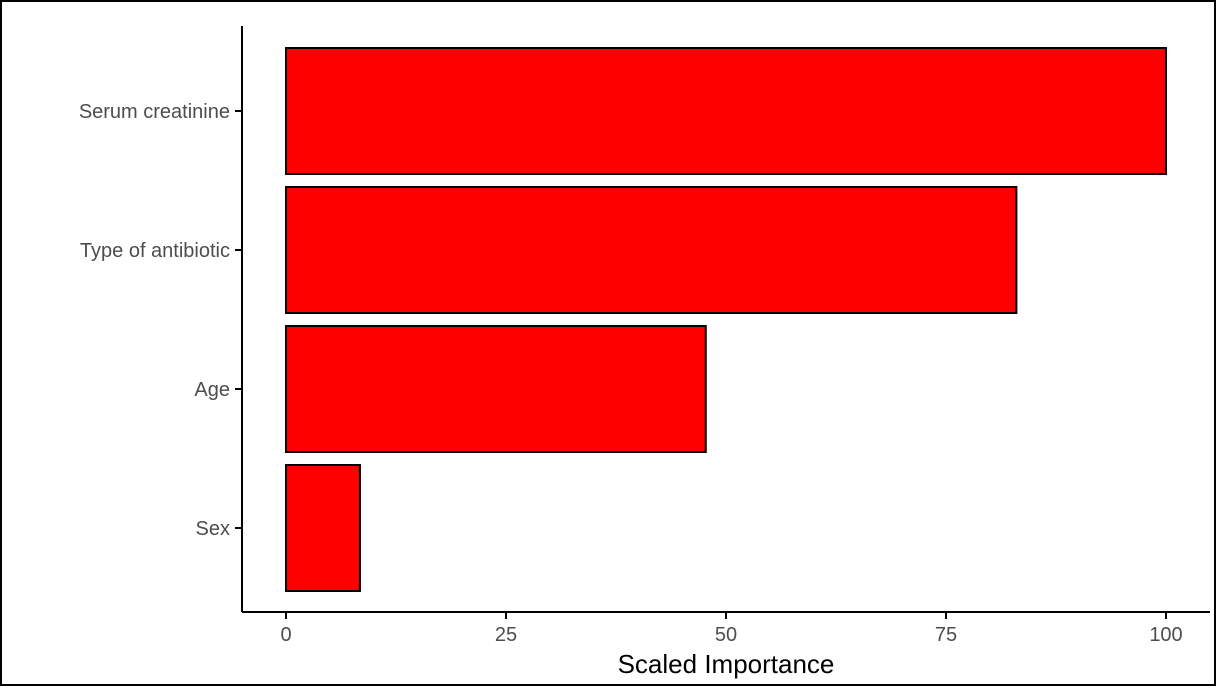  What do you see at coordinates (161, 319) in the screenshot?
I see `y-axis: Serum creatinine Type of antibiotic Age Sex` at bounding box center [161, 319].